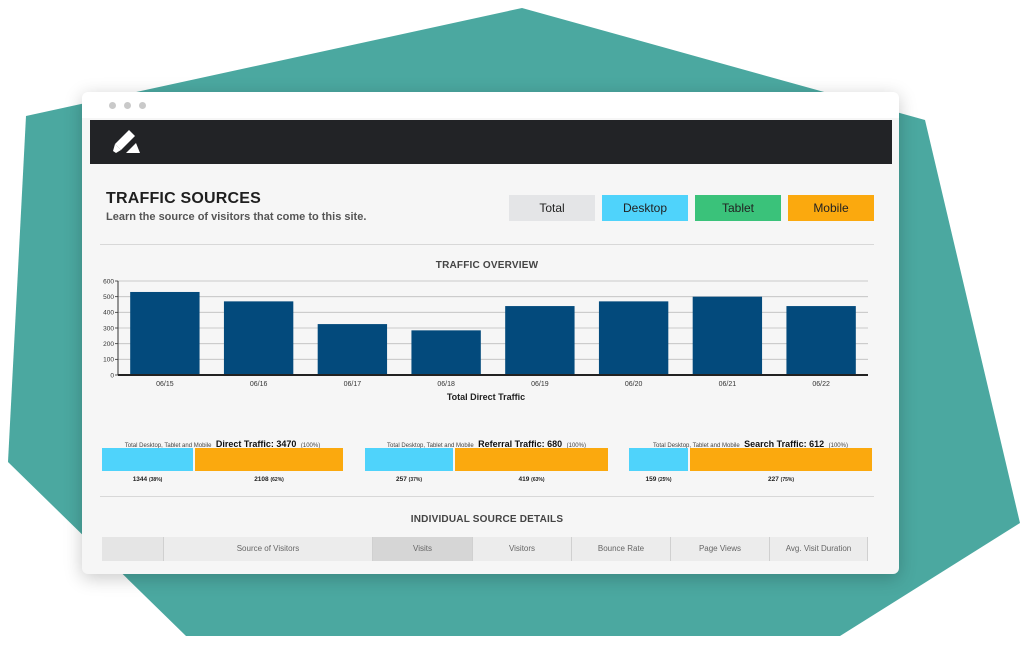 The width and height of the screenshot is (1024, 652). I want to click on filter-total-button: Total, so click(552, 208).